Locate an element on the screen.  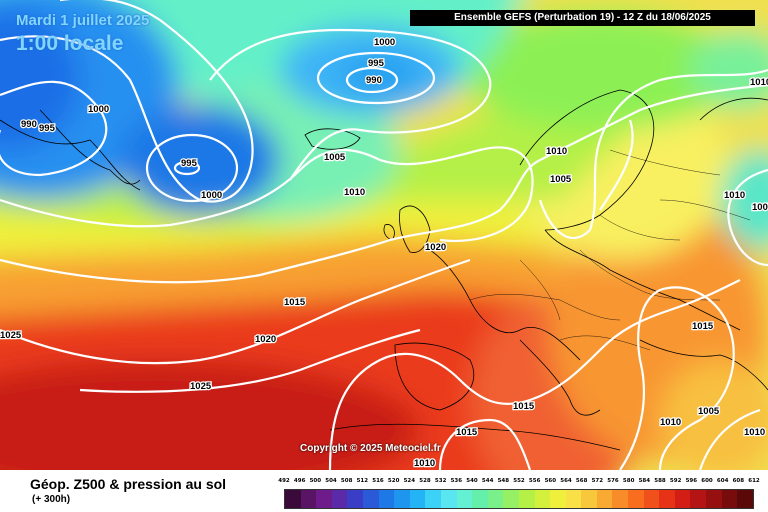
legend-label: 520 is located at coordinates (393, 481).